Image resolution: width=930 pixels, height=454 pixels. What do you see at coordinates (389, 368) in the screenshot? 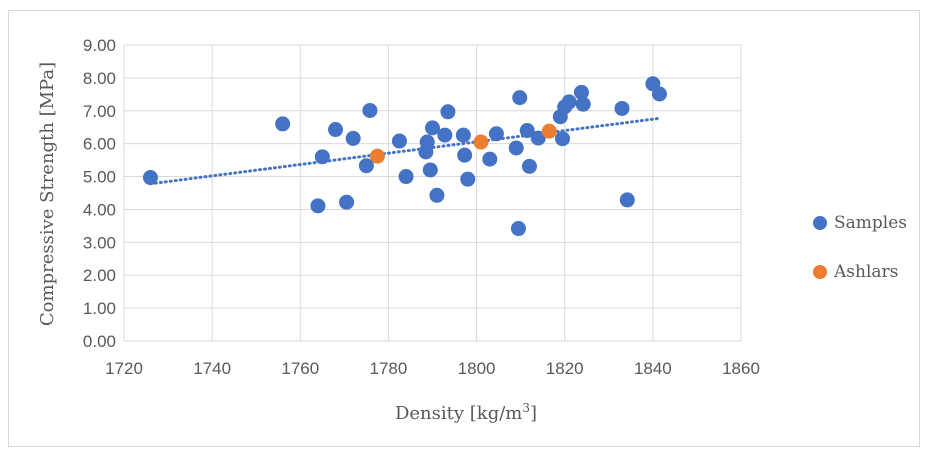
I see `x-tick-label: 1780` at bounding box center [389, 368].